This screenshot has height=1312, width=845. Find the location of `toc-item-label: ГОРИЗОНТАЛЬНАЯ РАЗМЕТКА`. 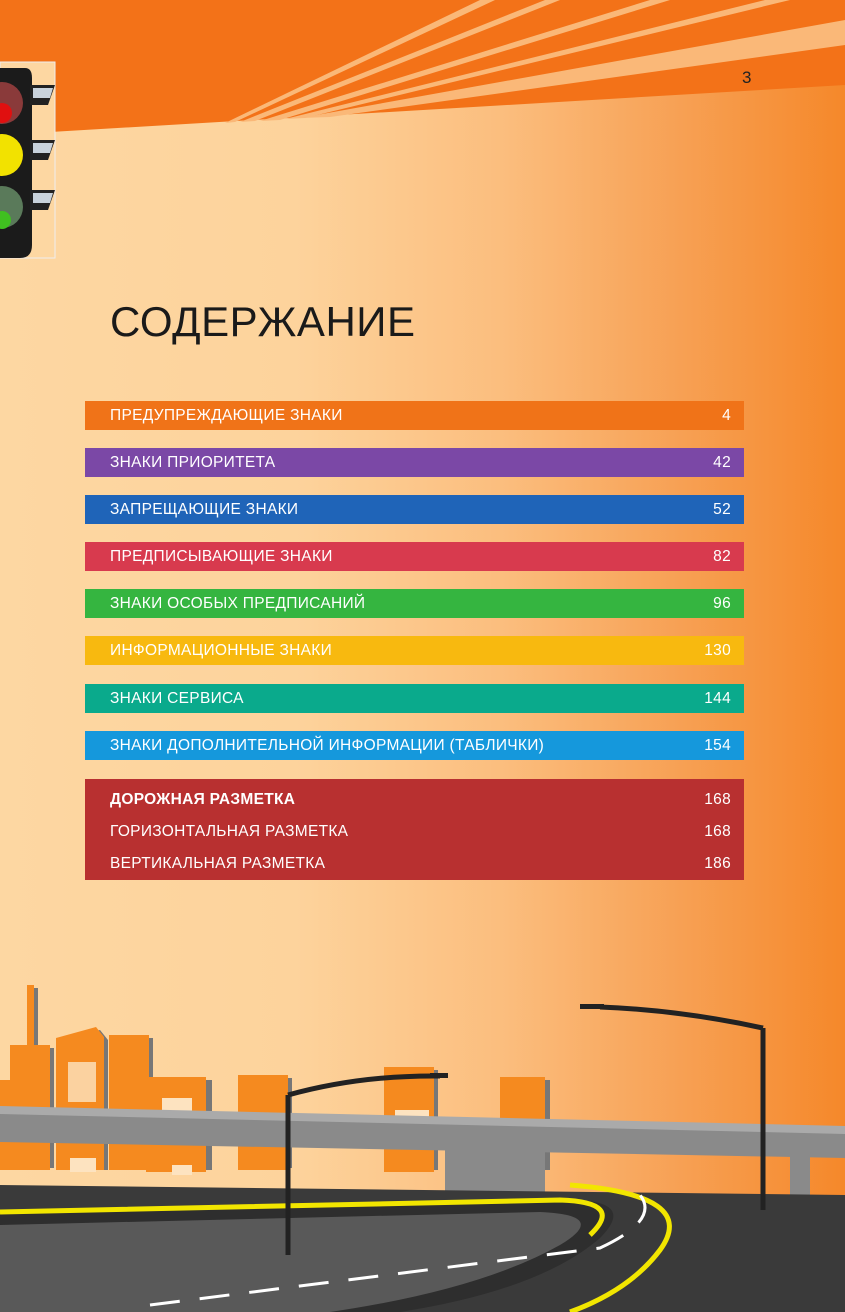

toc-item-label: ГОРИЗОНТАЛЬНАЯ РАЗМЕТКА is located at coordinates (229, 831).